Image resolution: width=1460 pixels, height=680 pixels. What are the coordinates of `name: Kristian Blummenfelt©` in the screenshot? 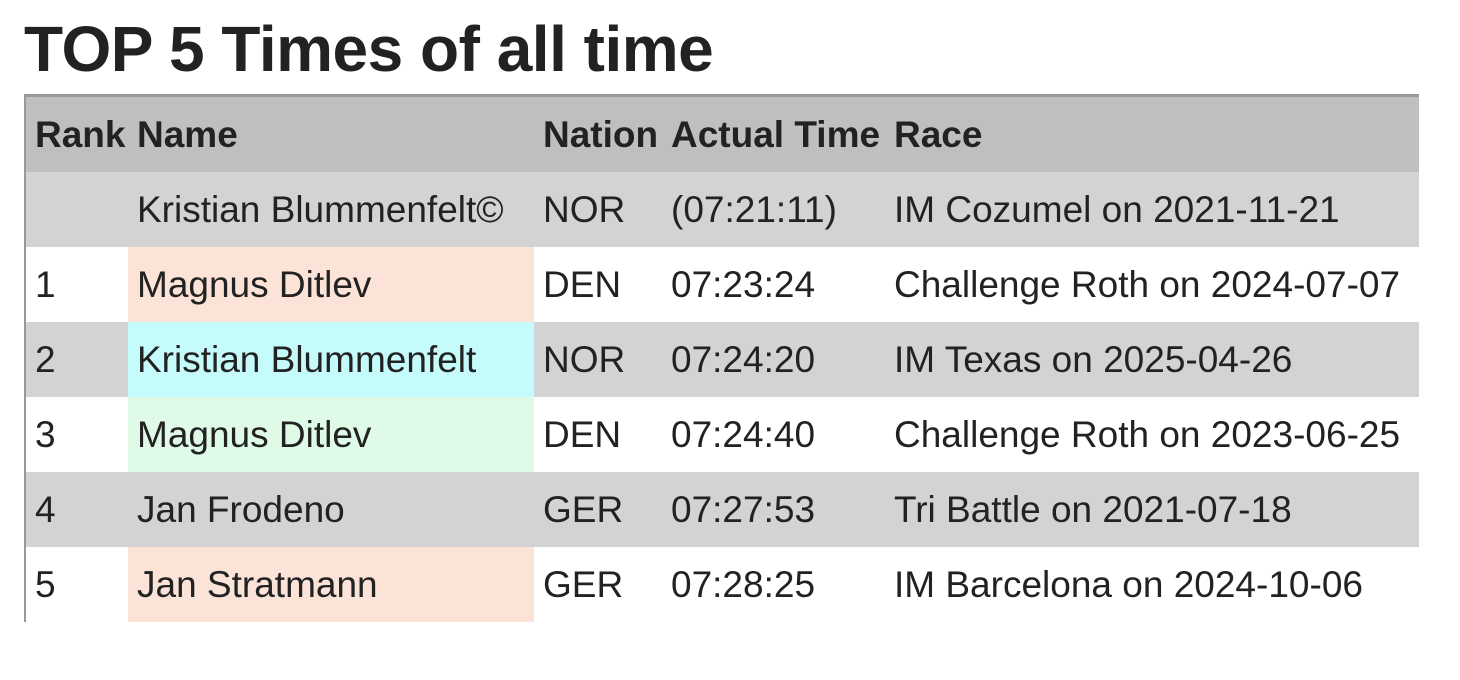 It's located at (331, 209).